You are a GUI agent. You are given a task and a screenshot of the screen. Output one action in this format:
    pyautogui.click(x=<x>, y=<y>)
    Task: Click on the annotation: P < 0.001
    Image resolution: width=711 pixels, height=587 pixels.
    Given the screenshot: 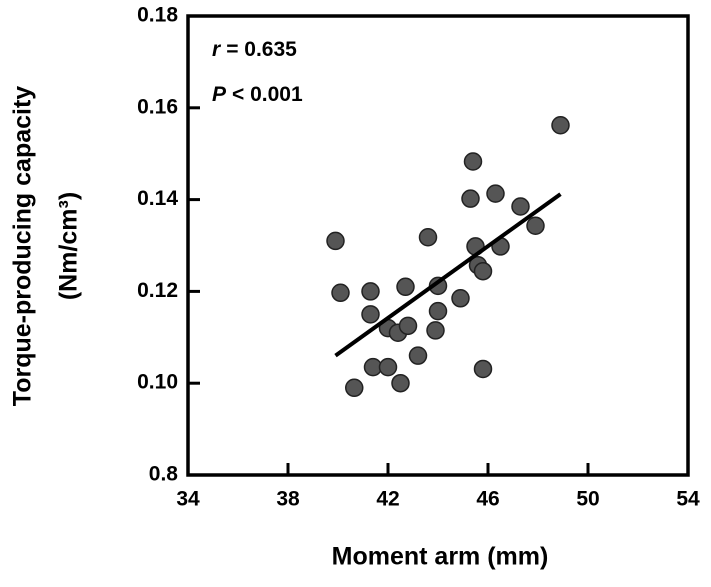 What is the action you would take?
    pyautogui.click(x=257, y=94)
    